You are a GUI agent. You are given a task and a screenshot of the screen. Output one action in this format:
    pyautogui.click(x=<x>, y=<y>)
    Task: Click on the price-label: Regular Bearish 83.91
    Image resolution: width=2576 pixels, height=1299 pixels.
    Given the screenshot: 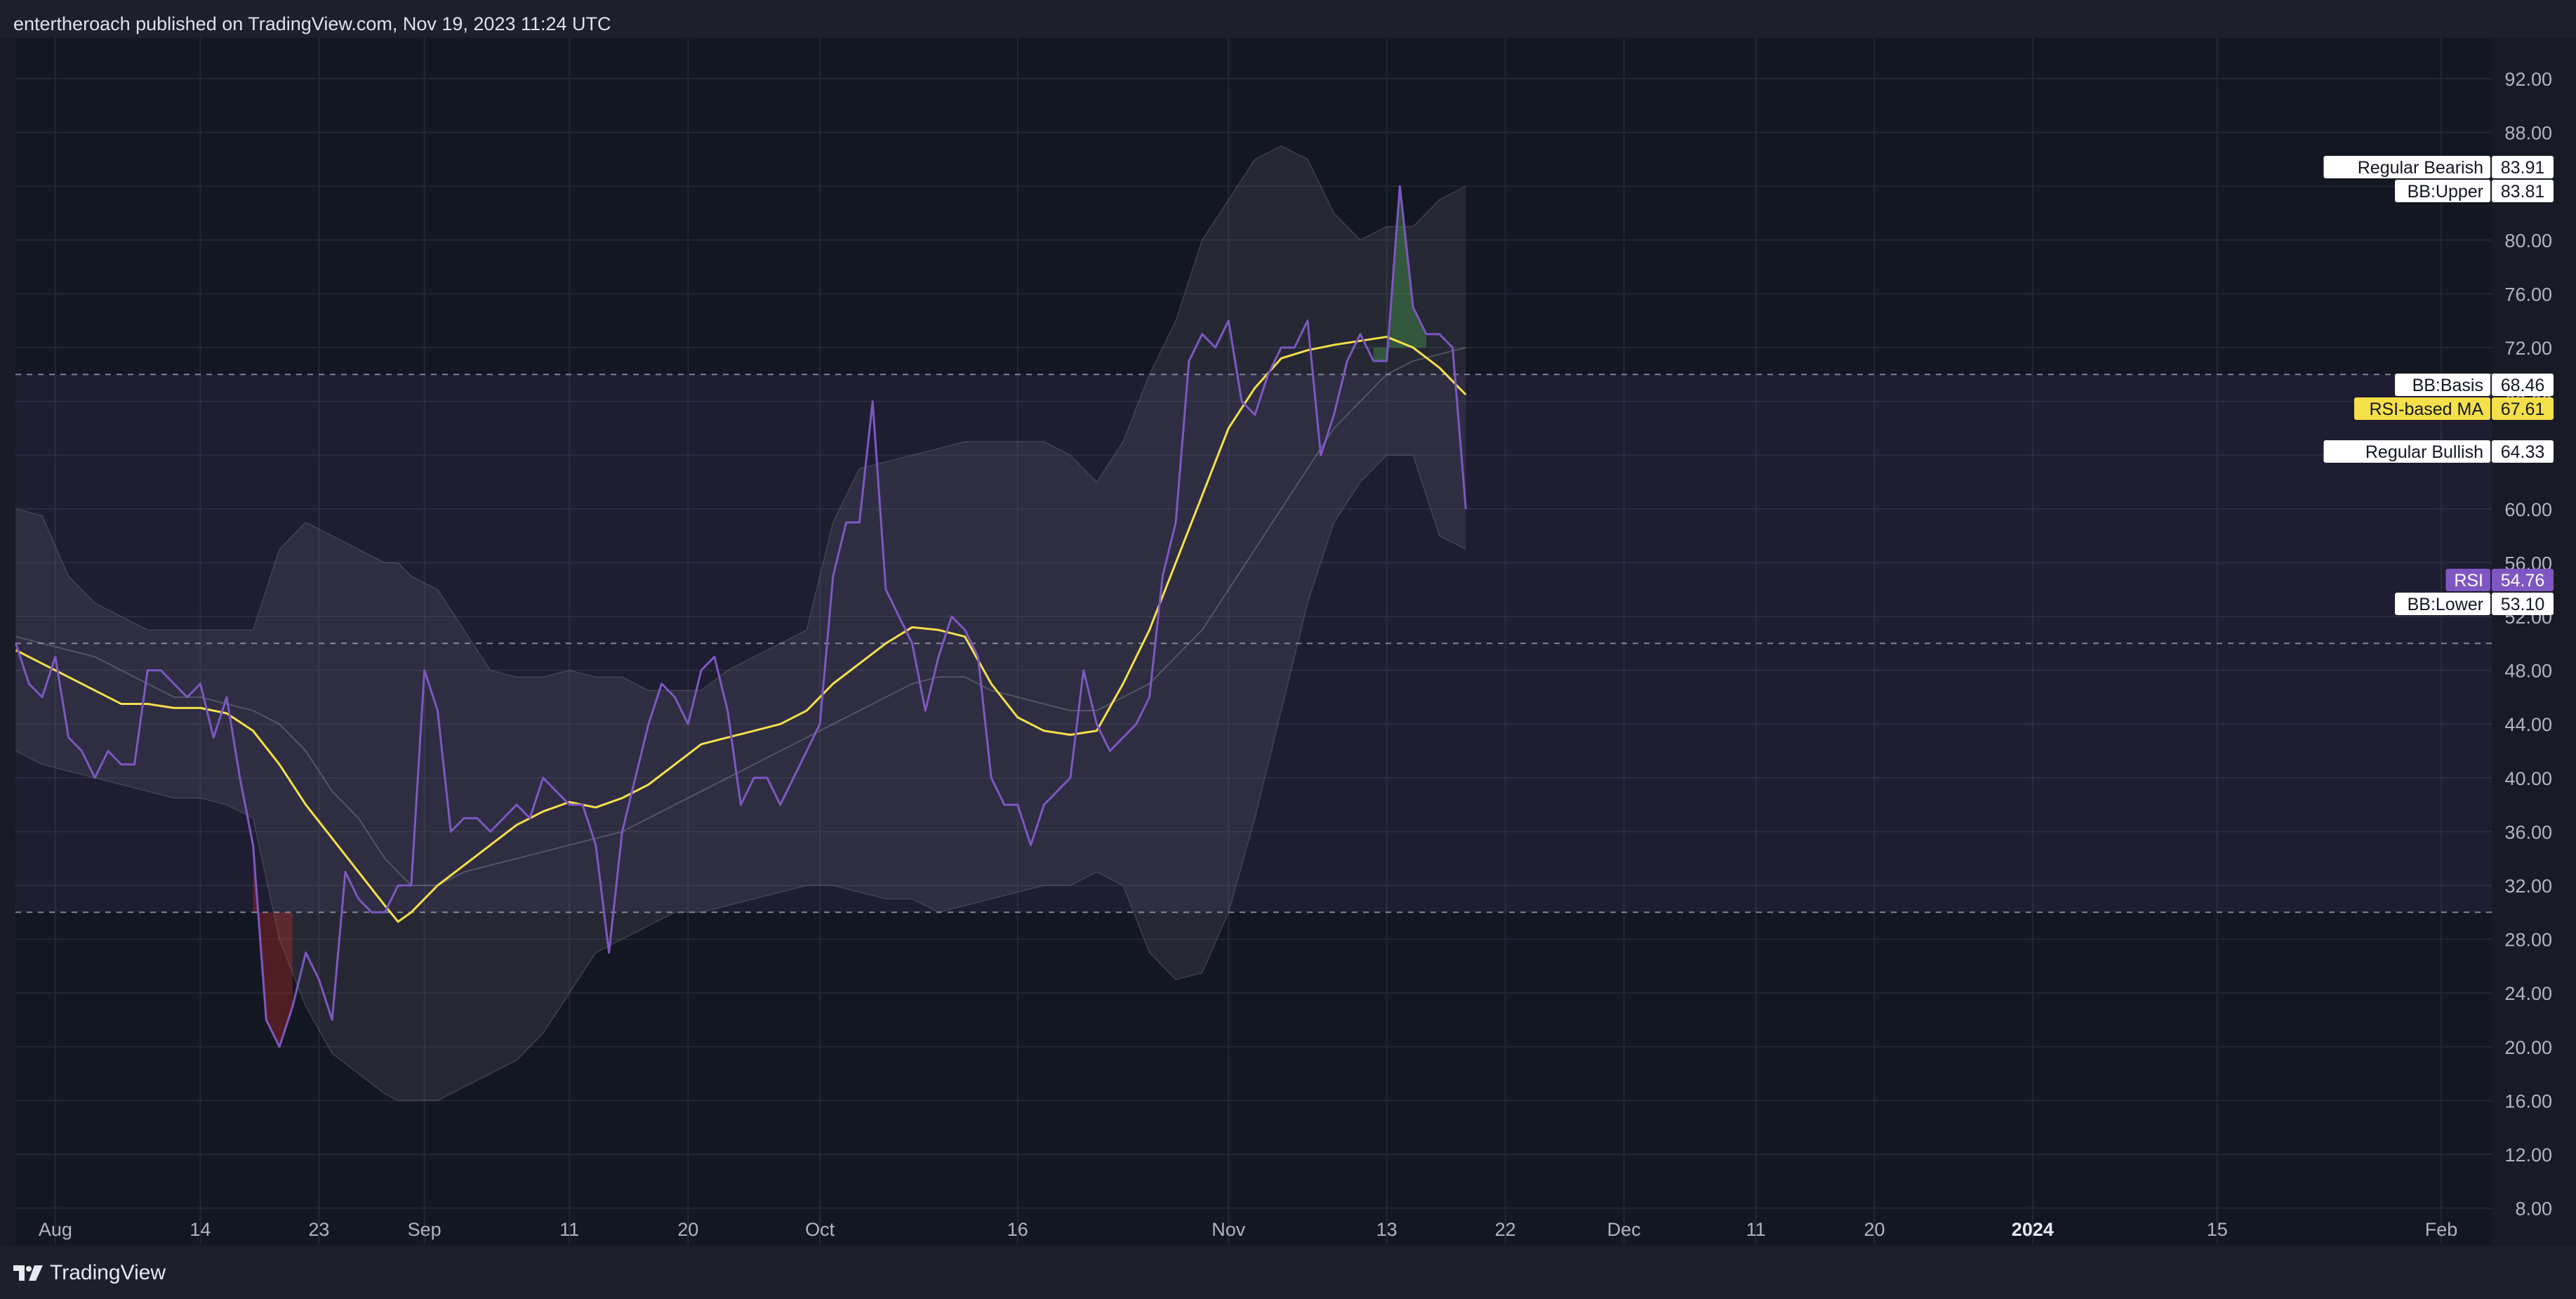 What is the action you would take?
    pyautogui.click(x=2438, y=167)
    